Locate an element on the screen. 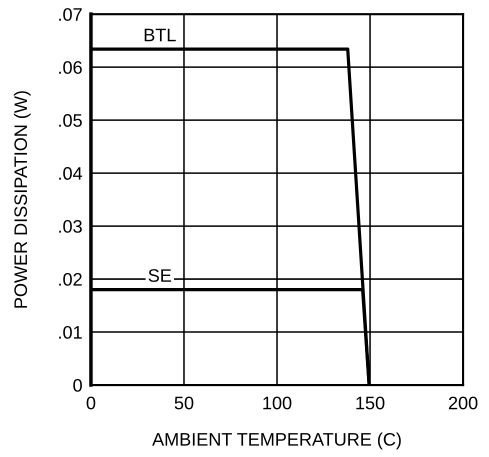 This screenshot has height=457, width=489. x-tick-label: 150 is located at coordinates (370, 403).